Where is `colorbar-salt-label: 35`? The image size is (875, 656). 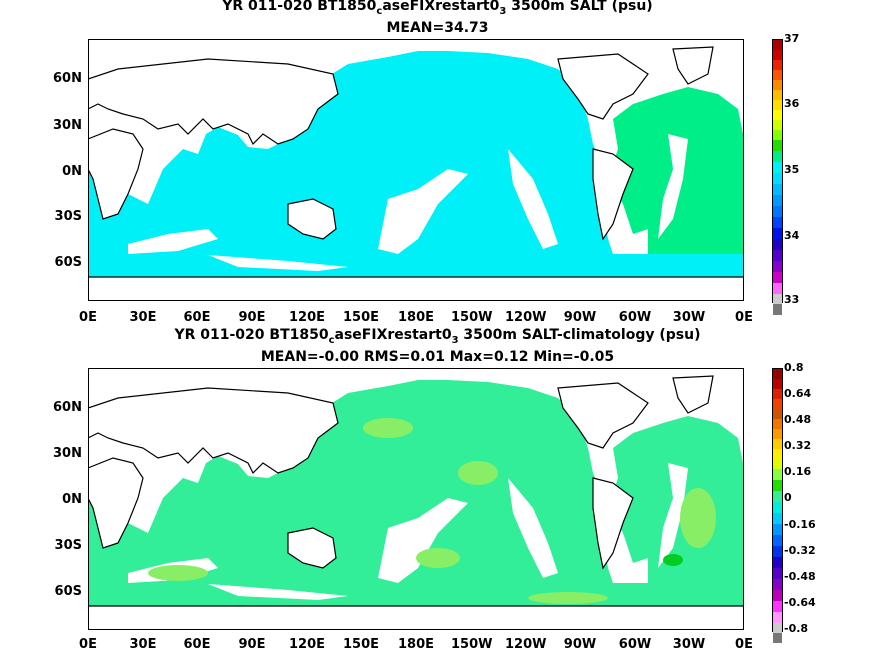
colorbar-salt-label: 35 is located at coordinates (792, 169).